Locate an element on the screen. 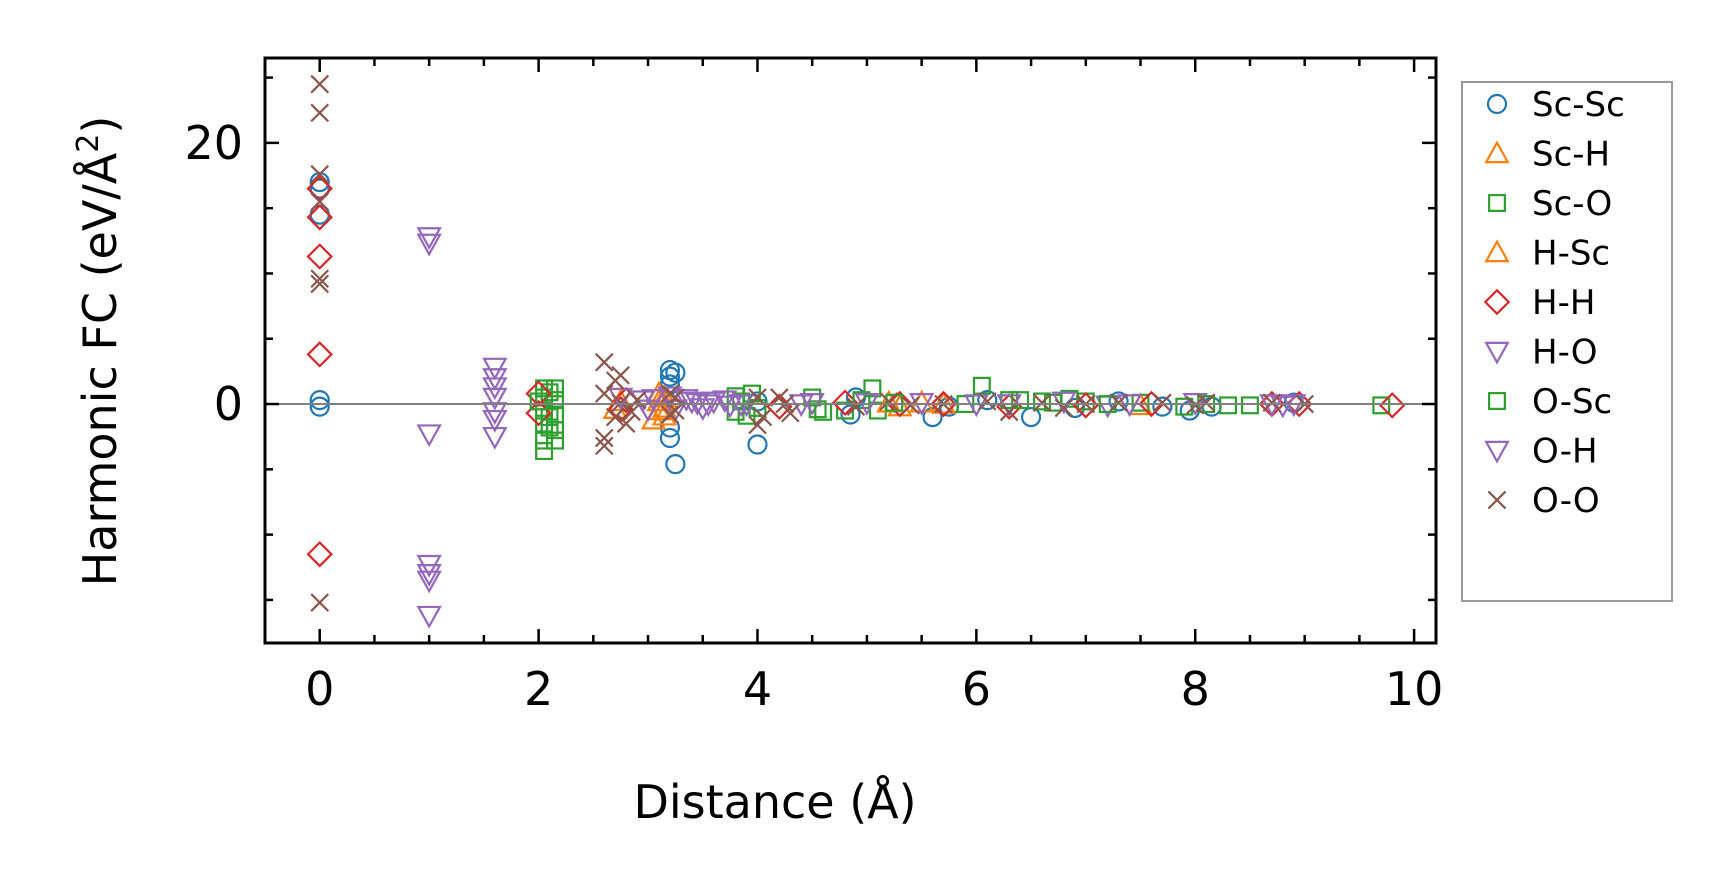 The width and height of the screenshot is (1711, 883). x-tick-label: 0 is located at coordinates (319, 689).